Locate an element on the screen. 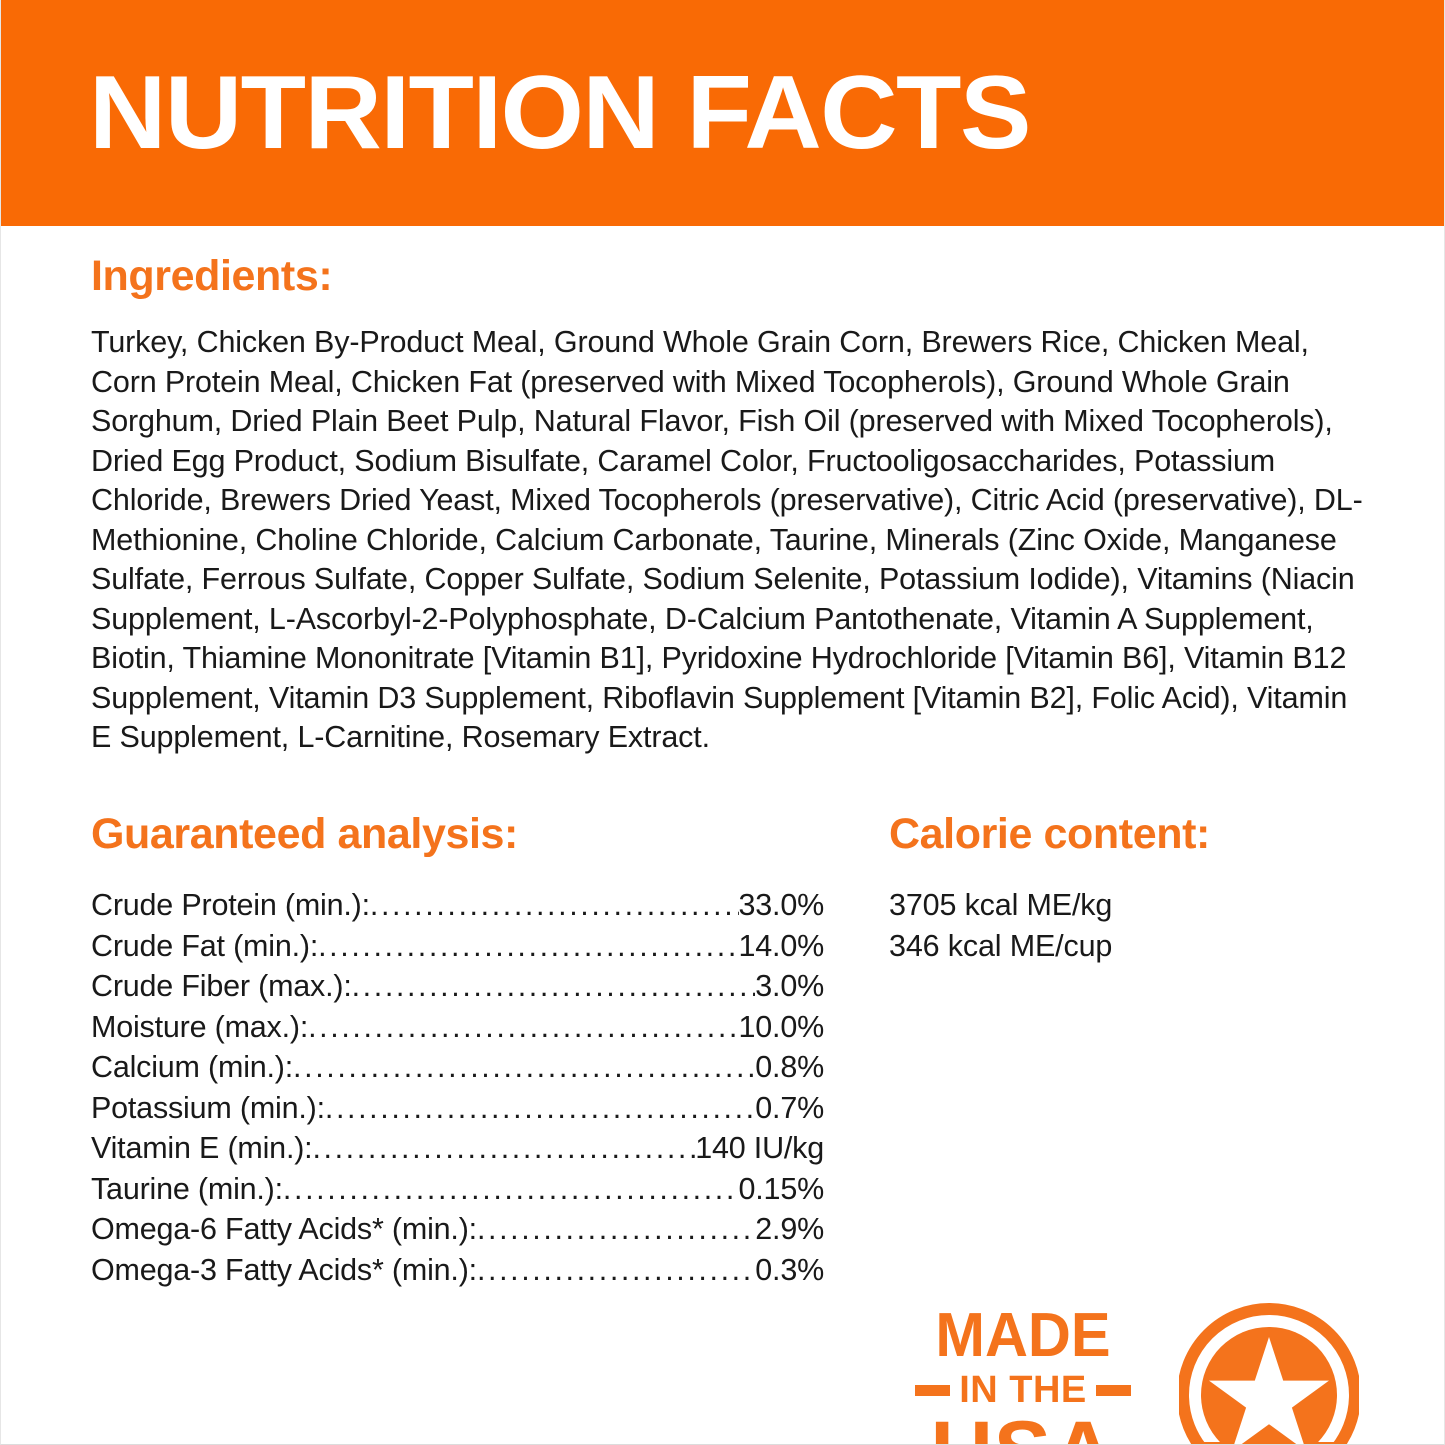 This screenshot has width=1445, height=1445. calorie-content-values: 3705 kcal ME/kg 346 kcal ME/cup is located at coordinates (1124, 926).